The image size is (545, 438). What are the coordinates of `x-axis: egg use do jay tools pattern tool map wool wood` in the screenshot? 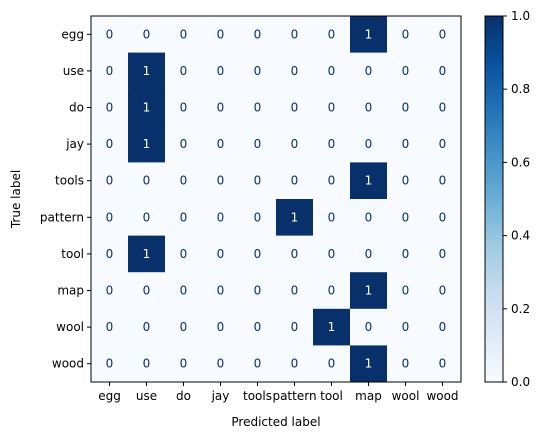 It's located at (278, 392).